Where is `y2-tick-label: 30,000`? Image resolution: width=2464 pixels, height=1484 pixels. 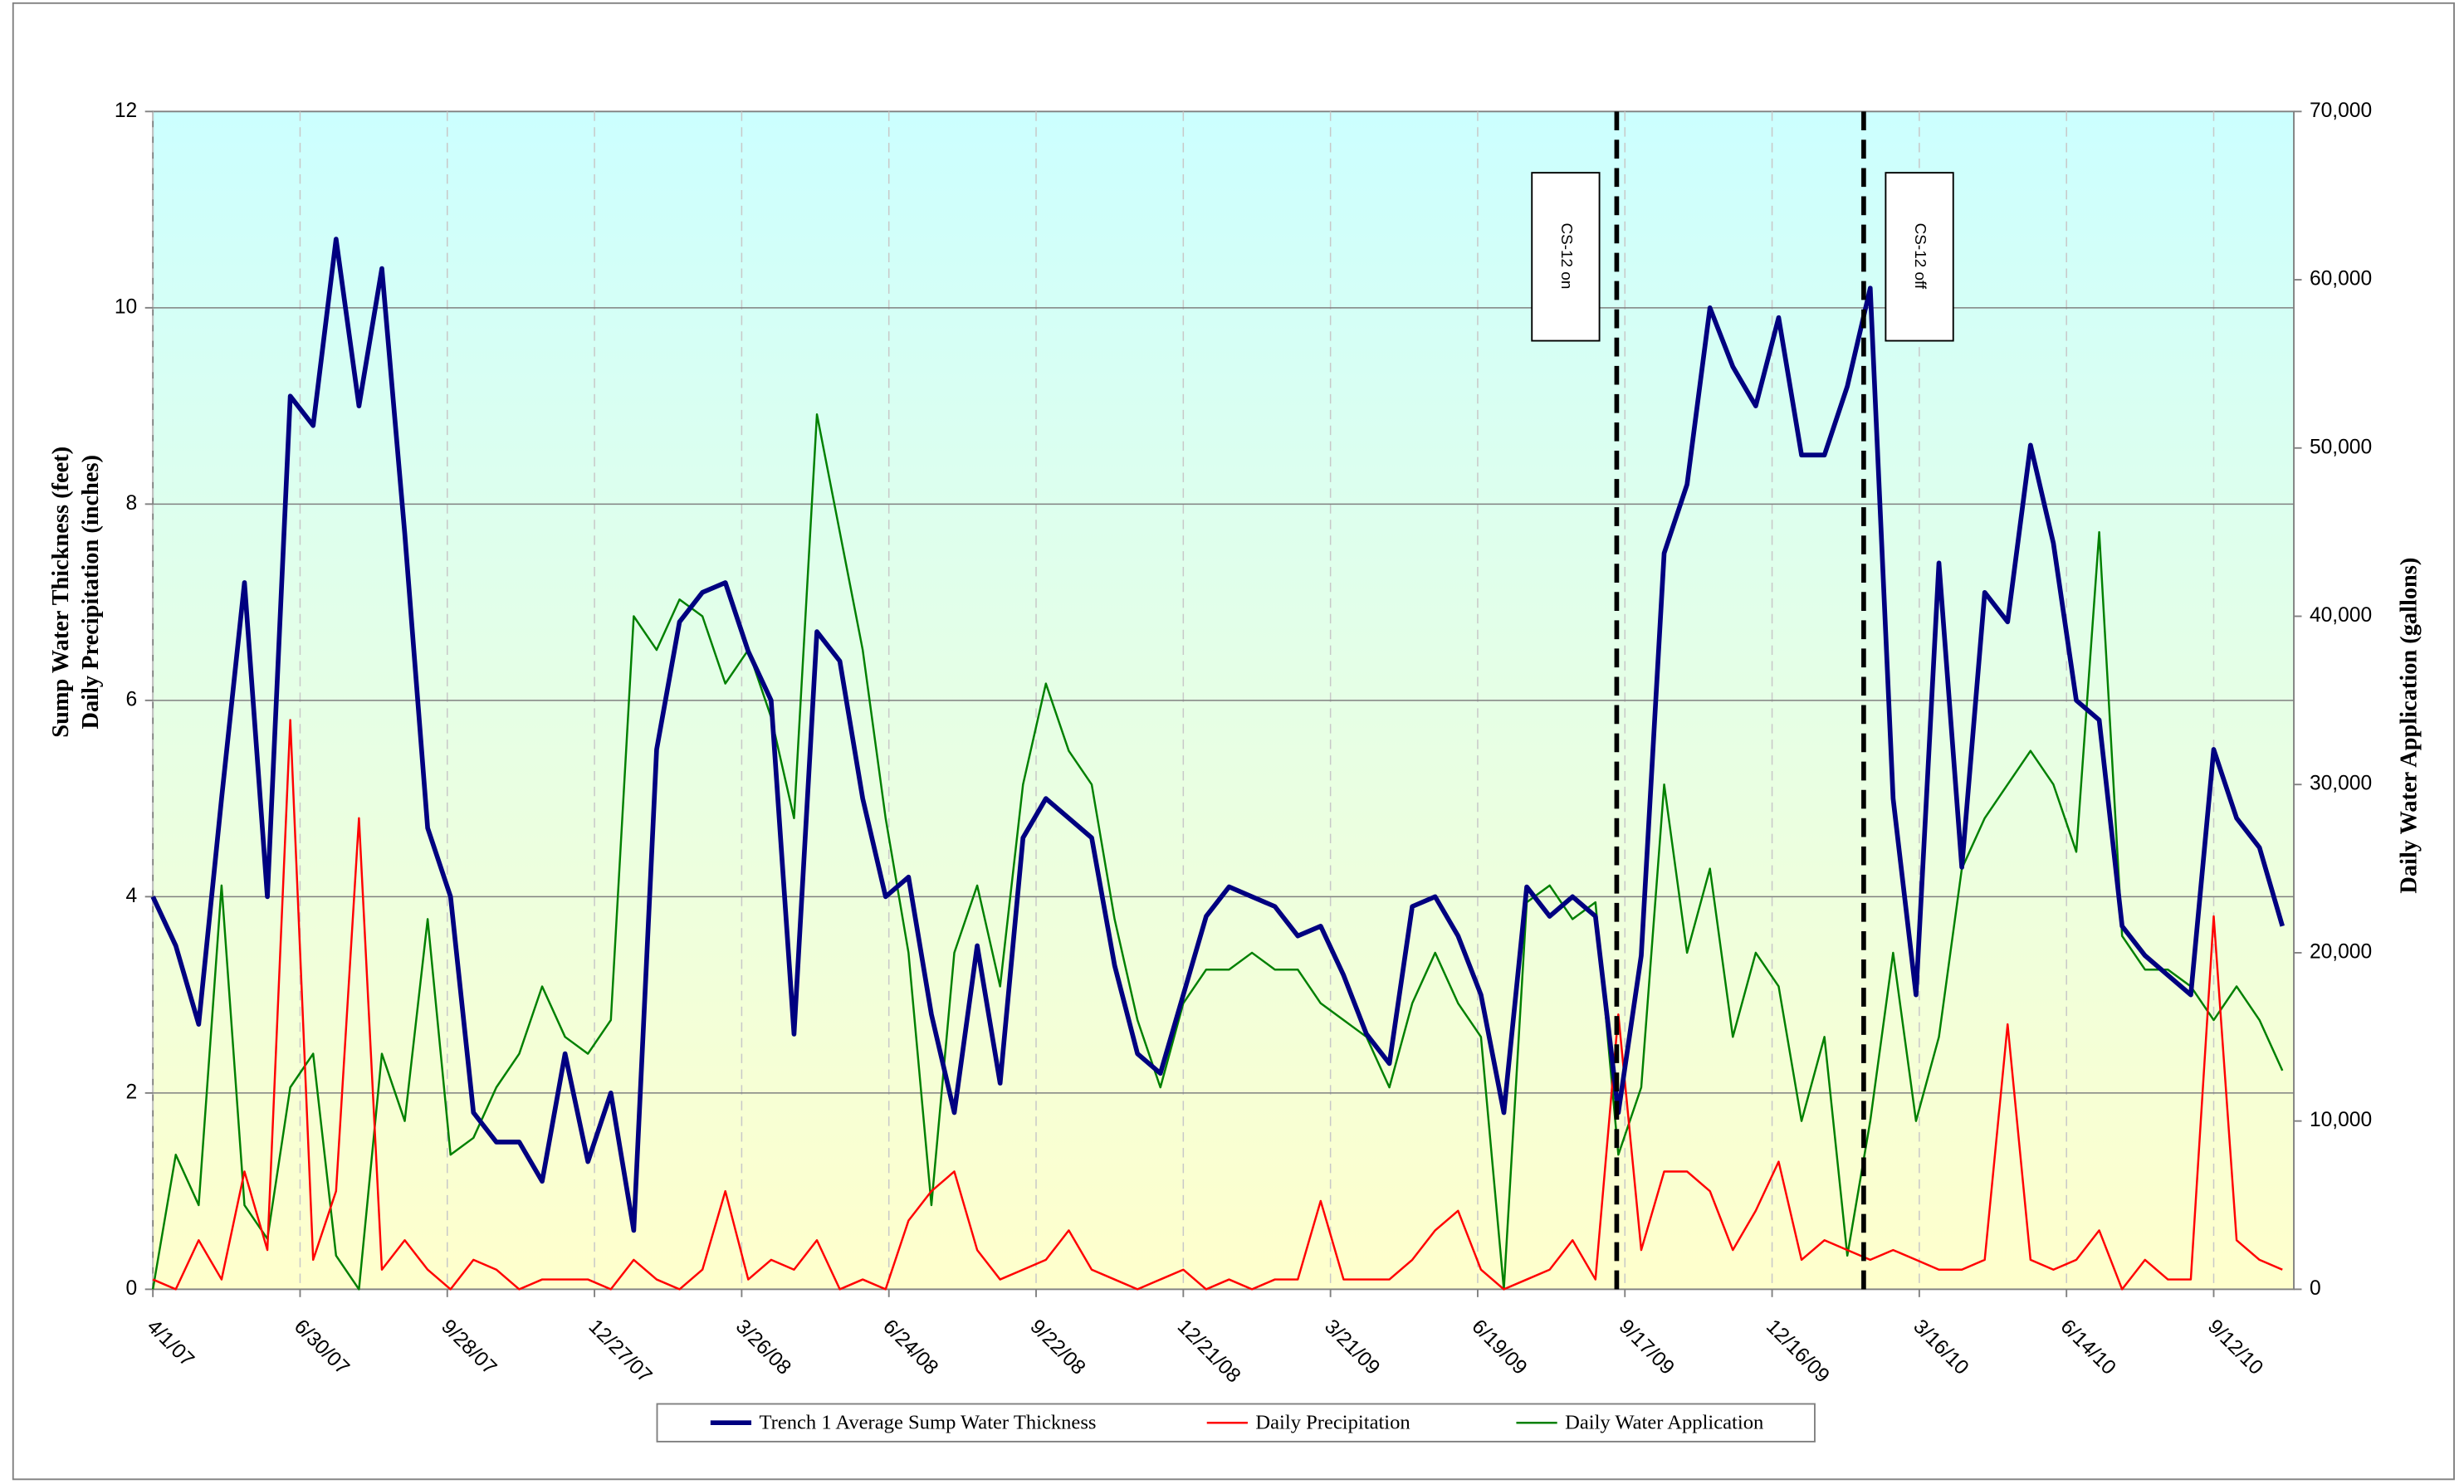
y2-tick-label: 30,000 is located at coordinates (2341, 784).